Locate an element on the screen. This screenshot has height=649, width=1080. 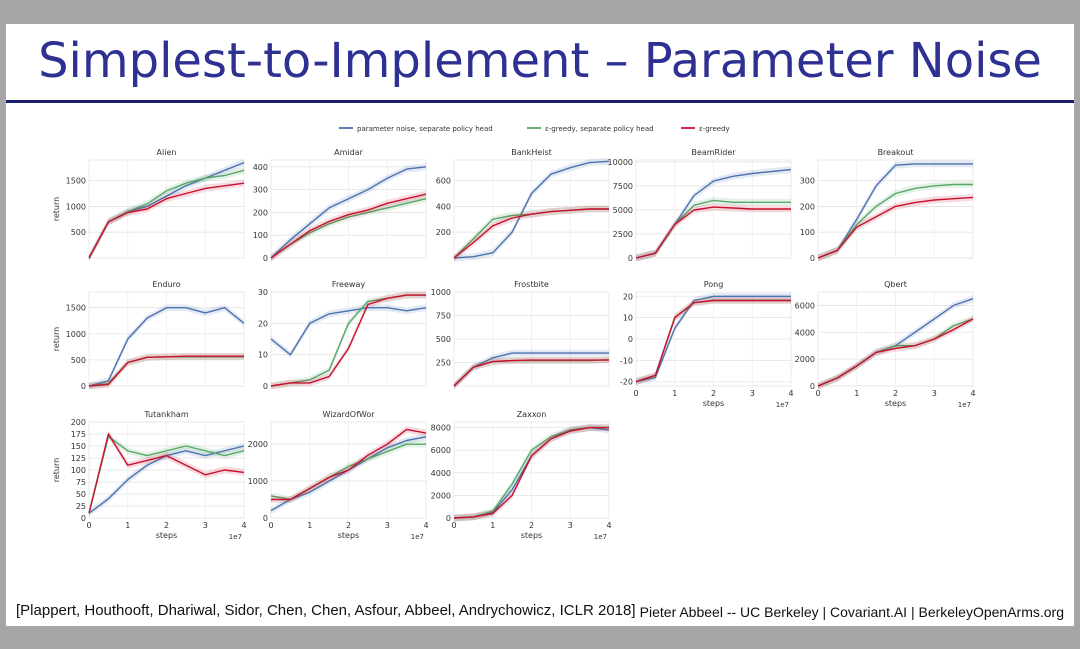
subplot-pong is located at coordinates (713, 339).